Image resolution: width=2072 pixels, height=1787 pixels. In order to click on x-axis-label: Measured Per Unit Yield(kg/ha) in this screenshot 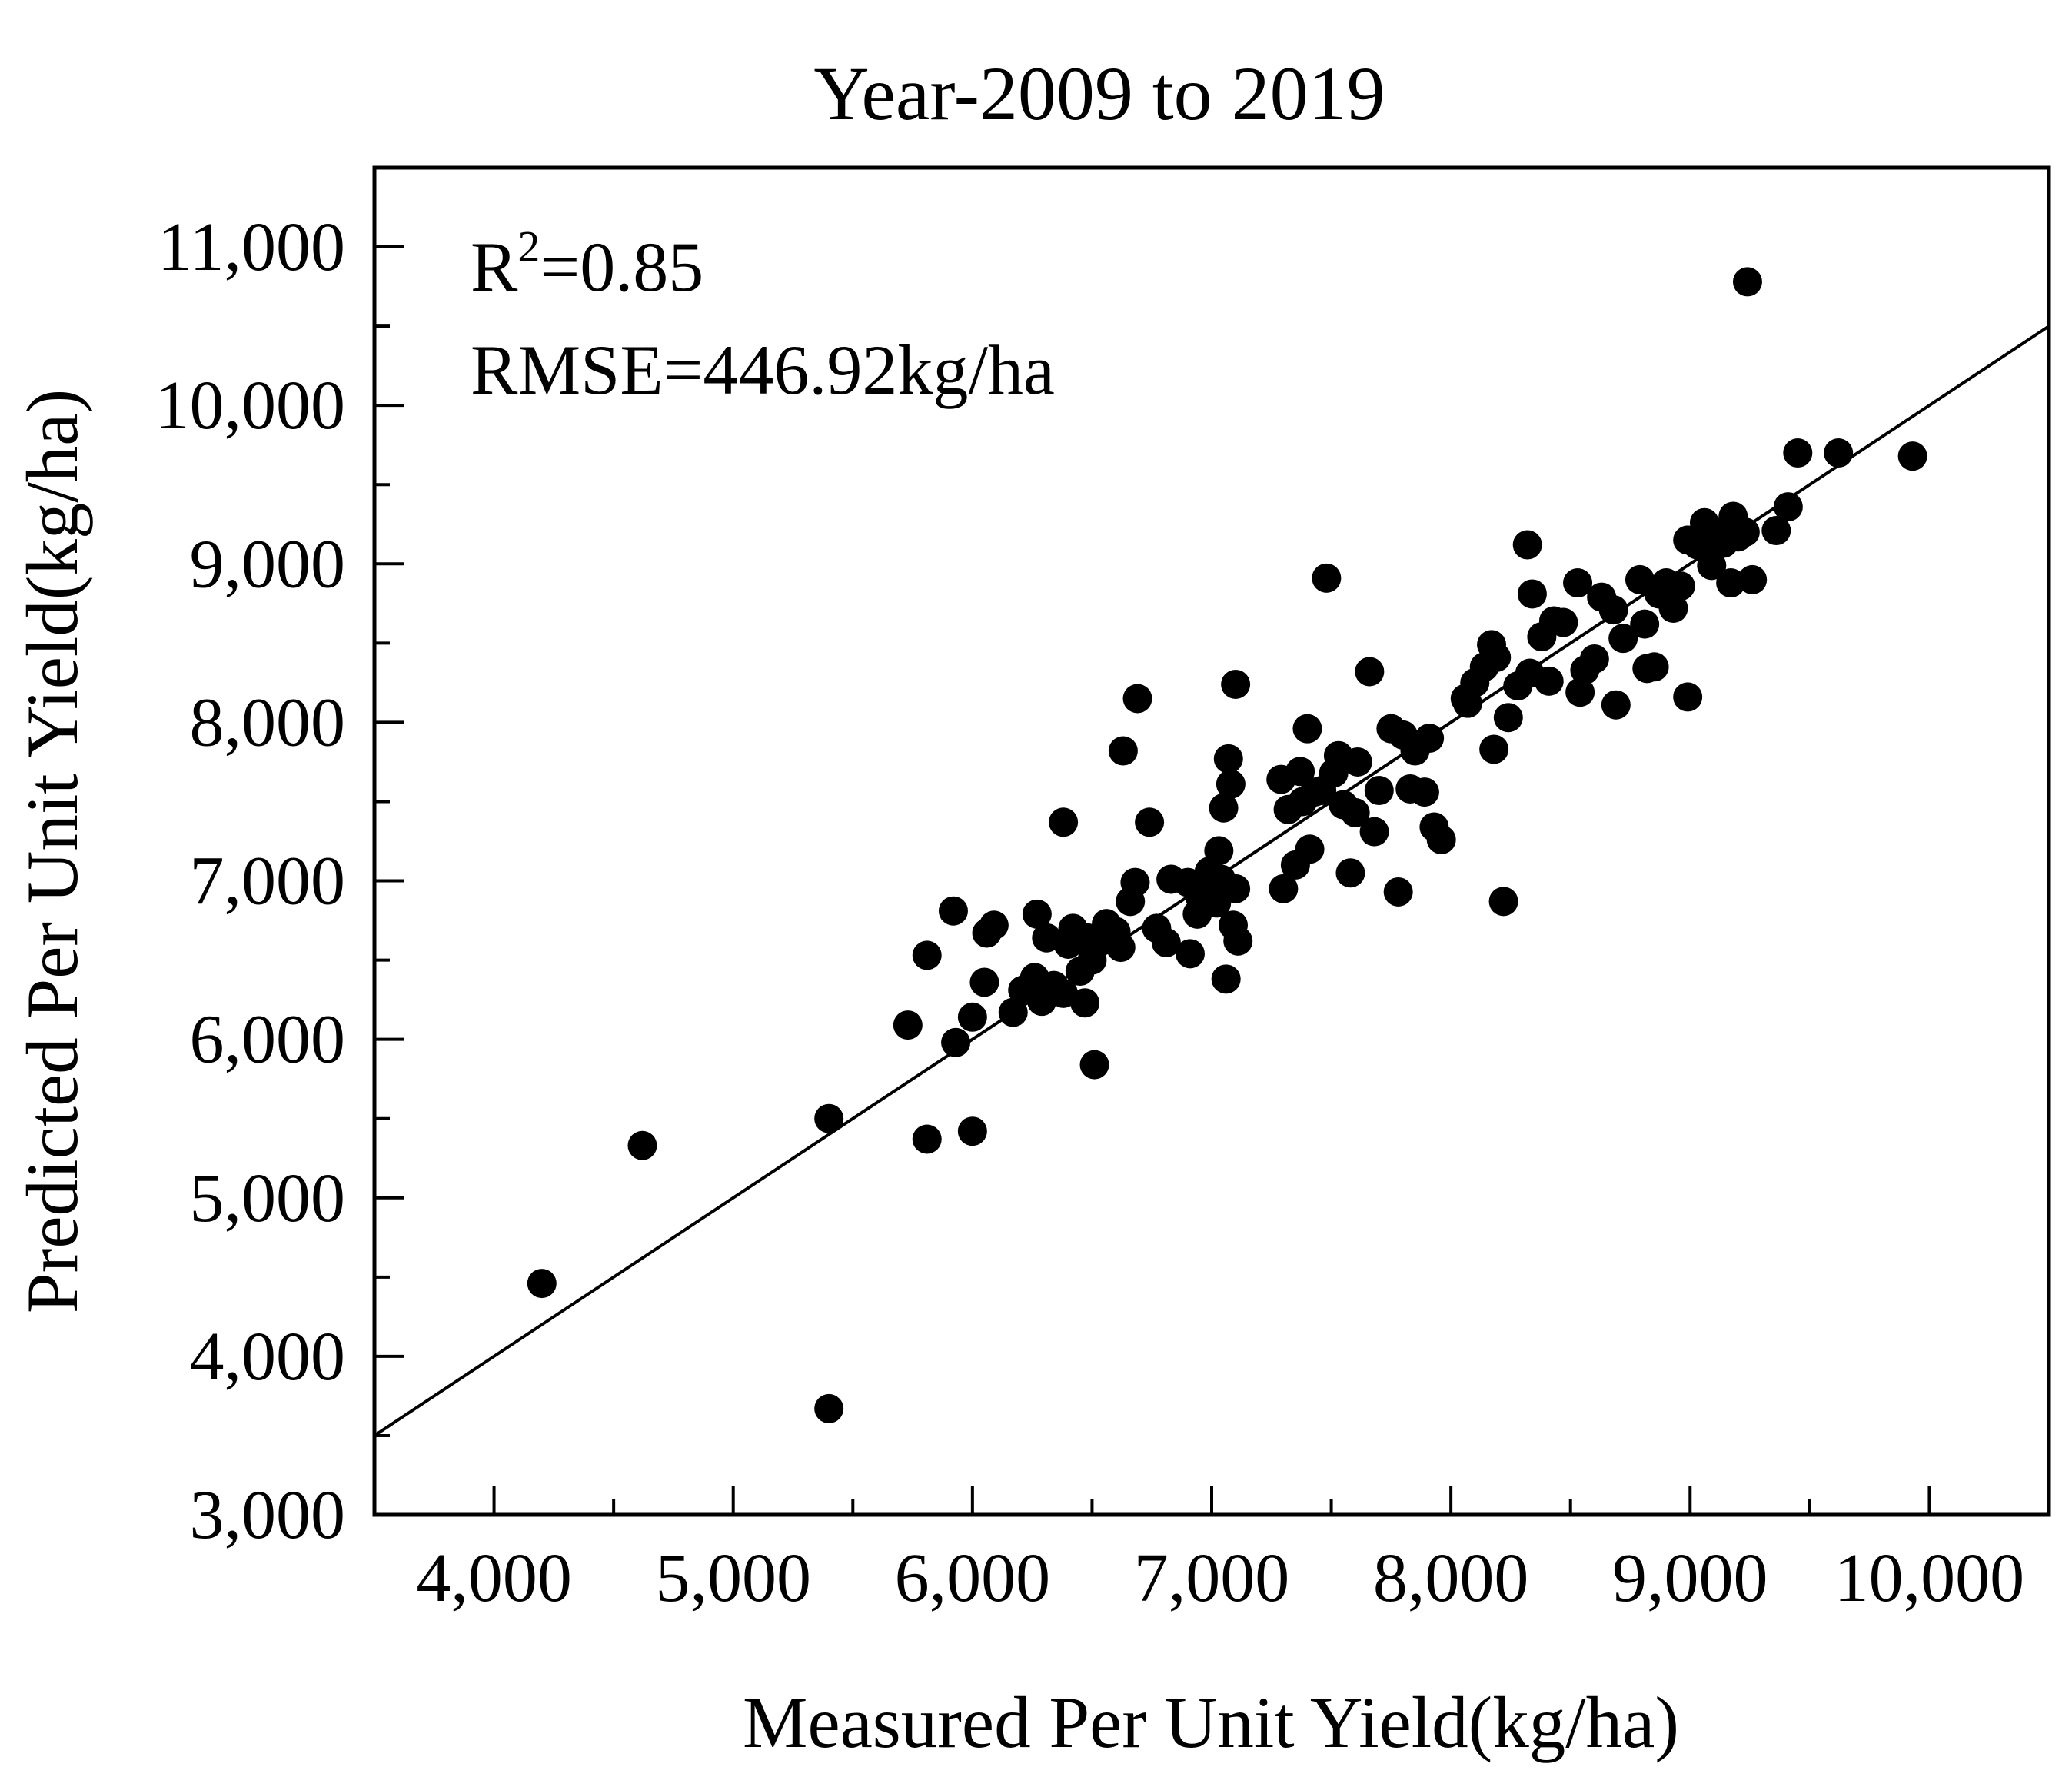, I will do `click(1211, 1722)`.